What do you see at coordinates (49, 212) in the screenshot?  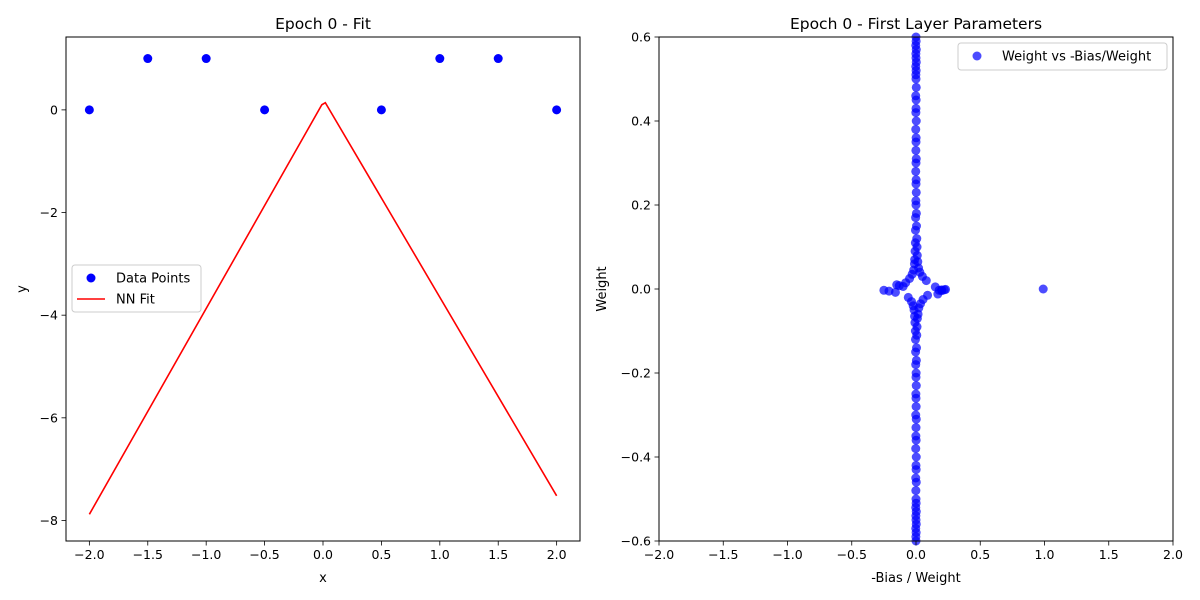 I see `fit-y-tick-label: −2` at bounding box center [49, 212].